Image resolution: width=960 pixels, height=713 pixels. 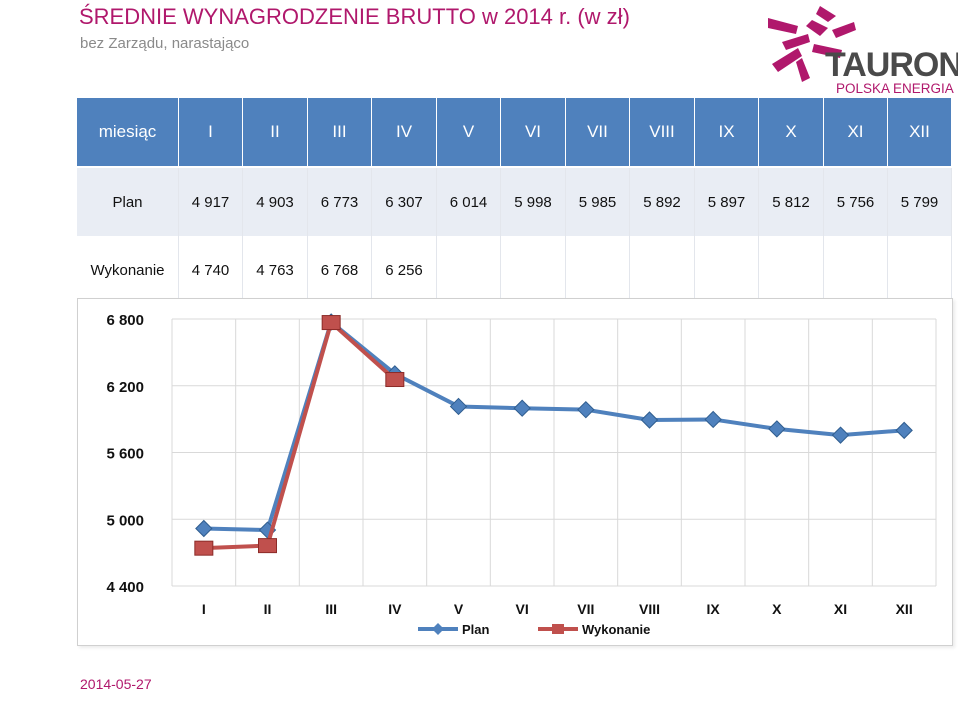 What do you see at coordinates (268, 609) in the screenshot?
I see `x-tick-label: II` at bounding box center [268, 609].